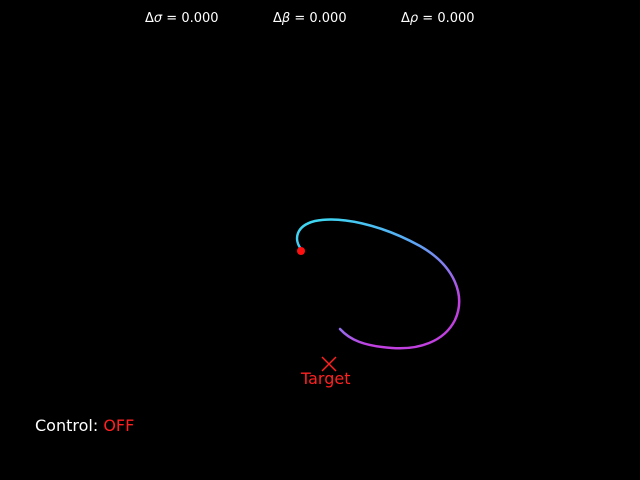 This screenshot has height=480, width=640. Describe the element at coordinates (158, 18) in the screenshot. I see `delta-sigma-symbol: σ` at that location.